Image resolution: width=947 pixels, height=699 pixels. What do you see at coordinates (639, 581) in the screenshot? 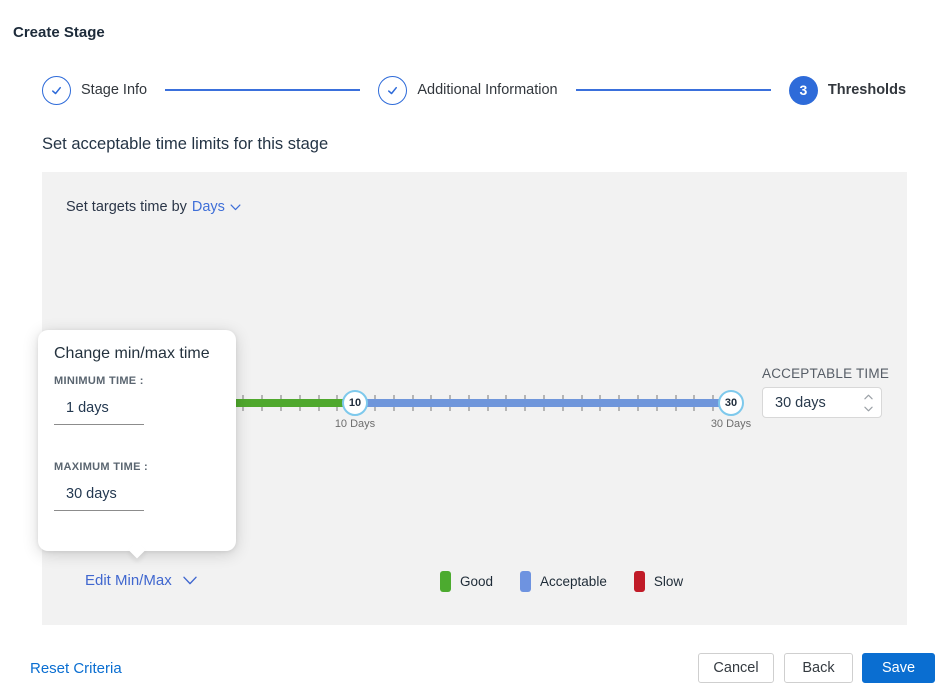
I see `slow-swatch` at bounding box center [639, 581].